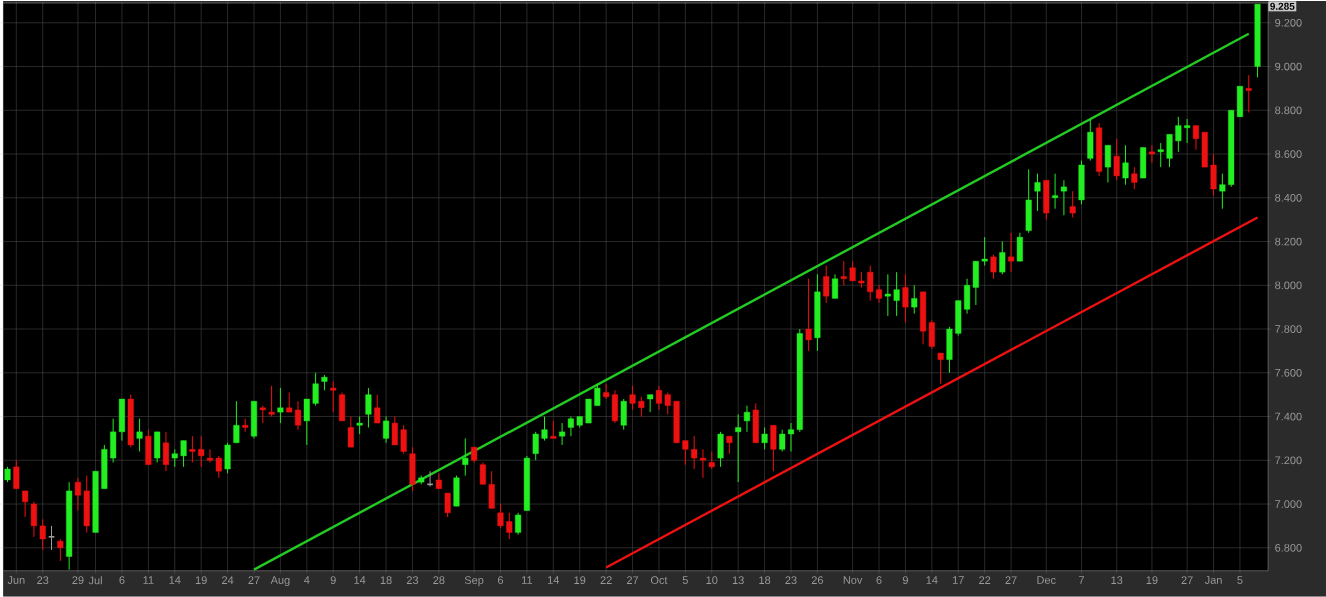 This screenshot has height=597, width=1326. What do you see at coordinates (1011, 580) in the screenshot?
I see `x-tick-label: 27` at bounding box center [1011, 580].